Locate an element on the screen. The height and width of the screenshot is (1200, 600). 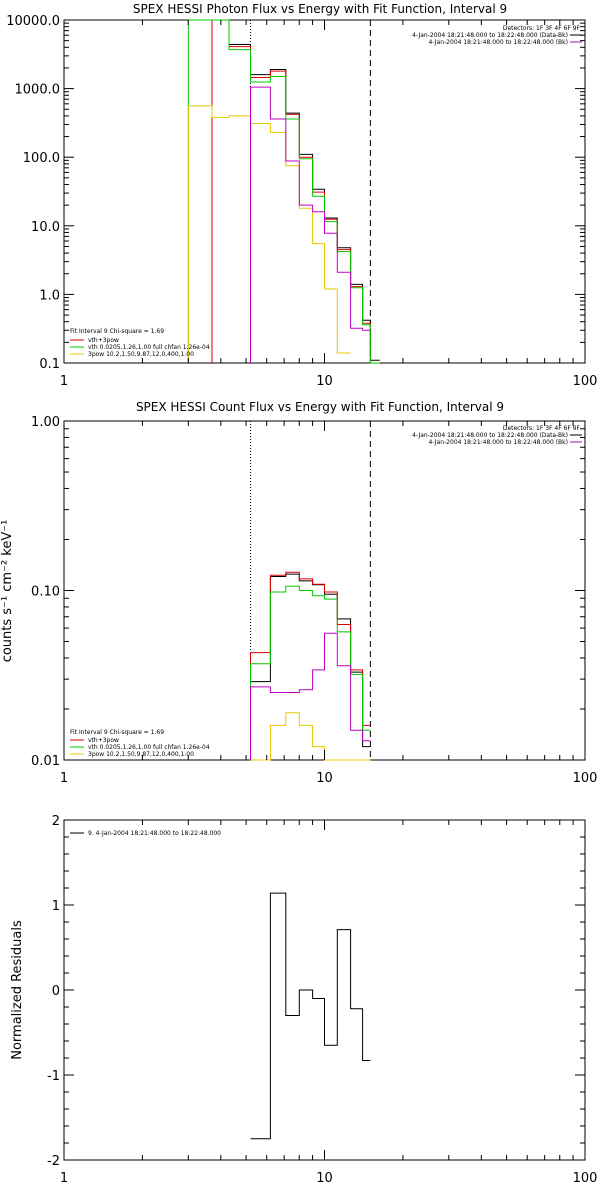
residuals-y-tick-label: 0 is located at coordinates (56, 991).